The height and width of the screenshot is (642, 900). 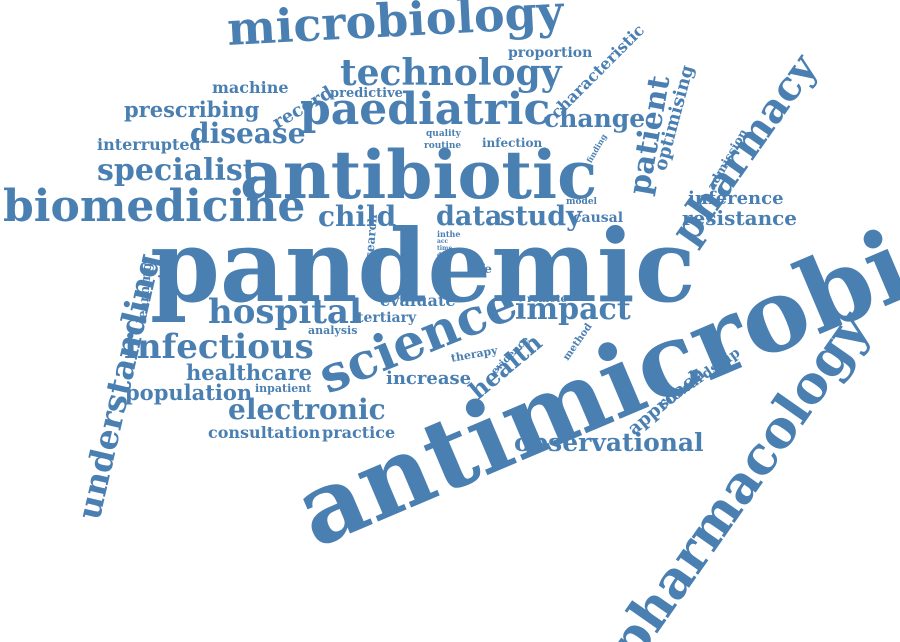 What do you see at coordinates (443, 134) in the screenshot?
I see `word-quality: quality` at bounding box center [443, 134].